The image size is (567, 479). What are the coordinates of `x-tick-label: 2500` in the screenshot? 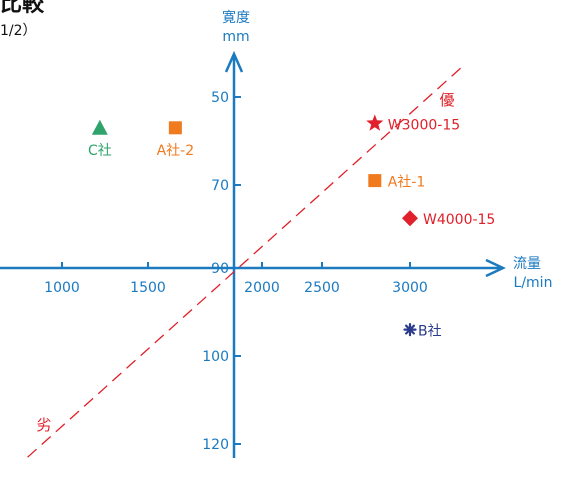 It's located at (322, 288).